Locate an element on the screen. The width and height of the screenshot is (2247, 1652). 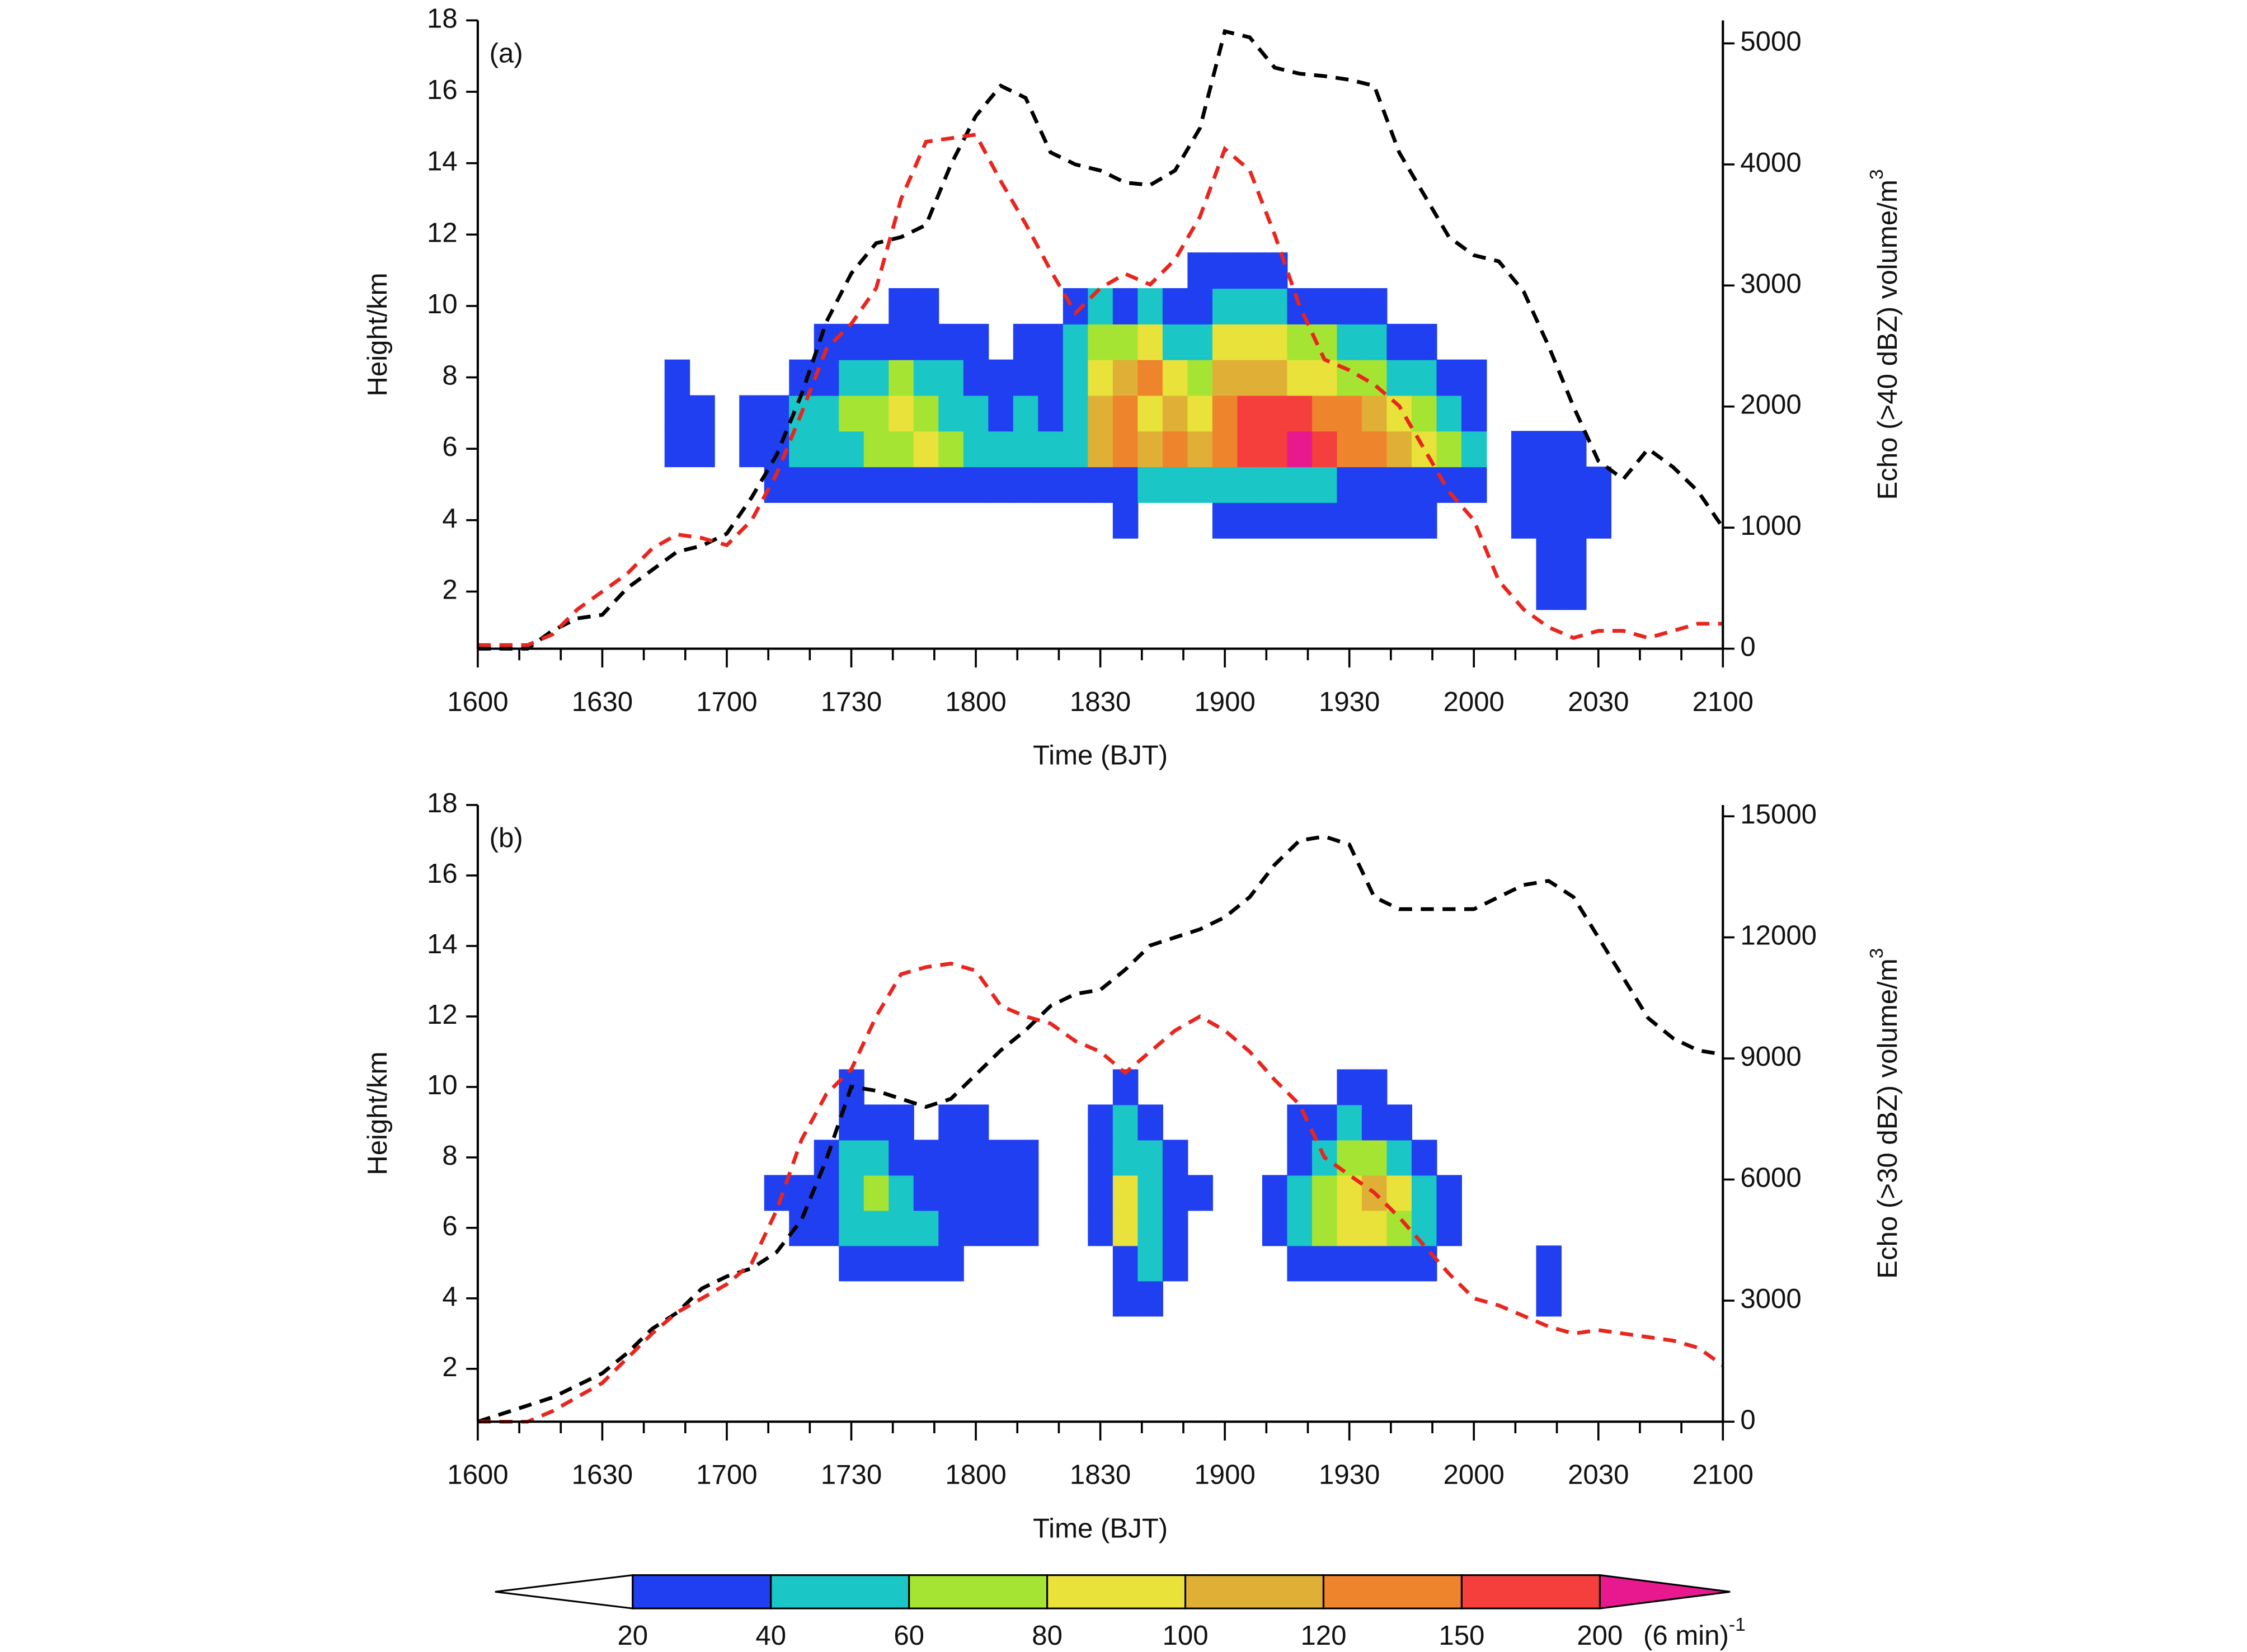
y-tick-label: 10 is located at coordinates (442, 1085).